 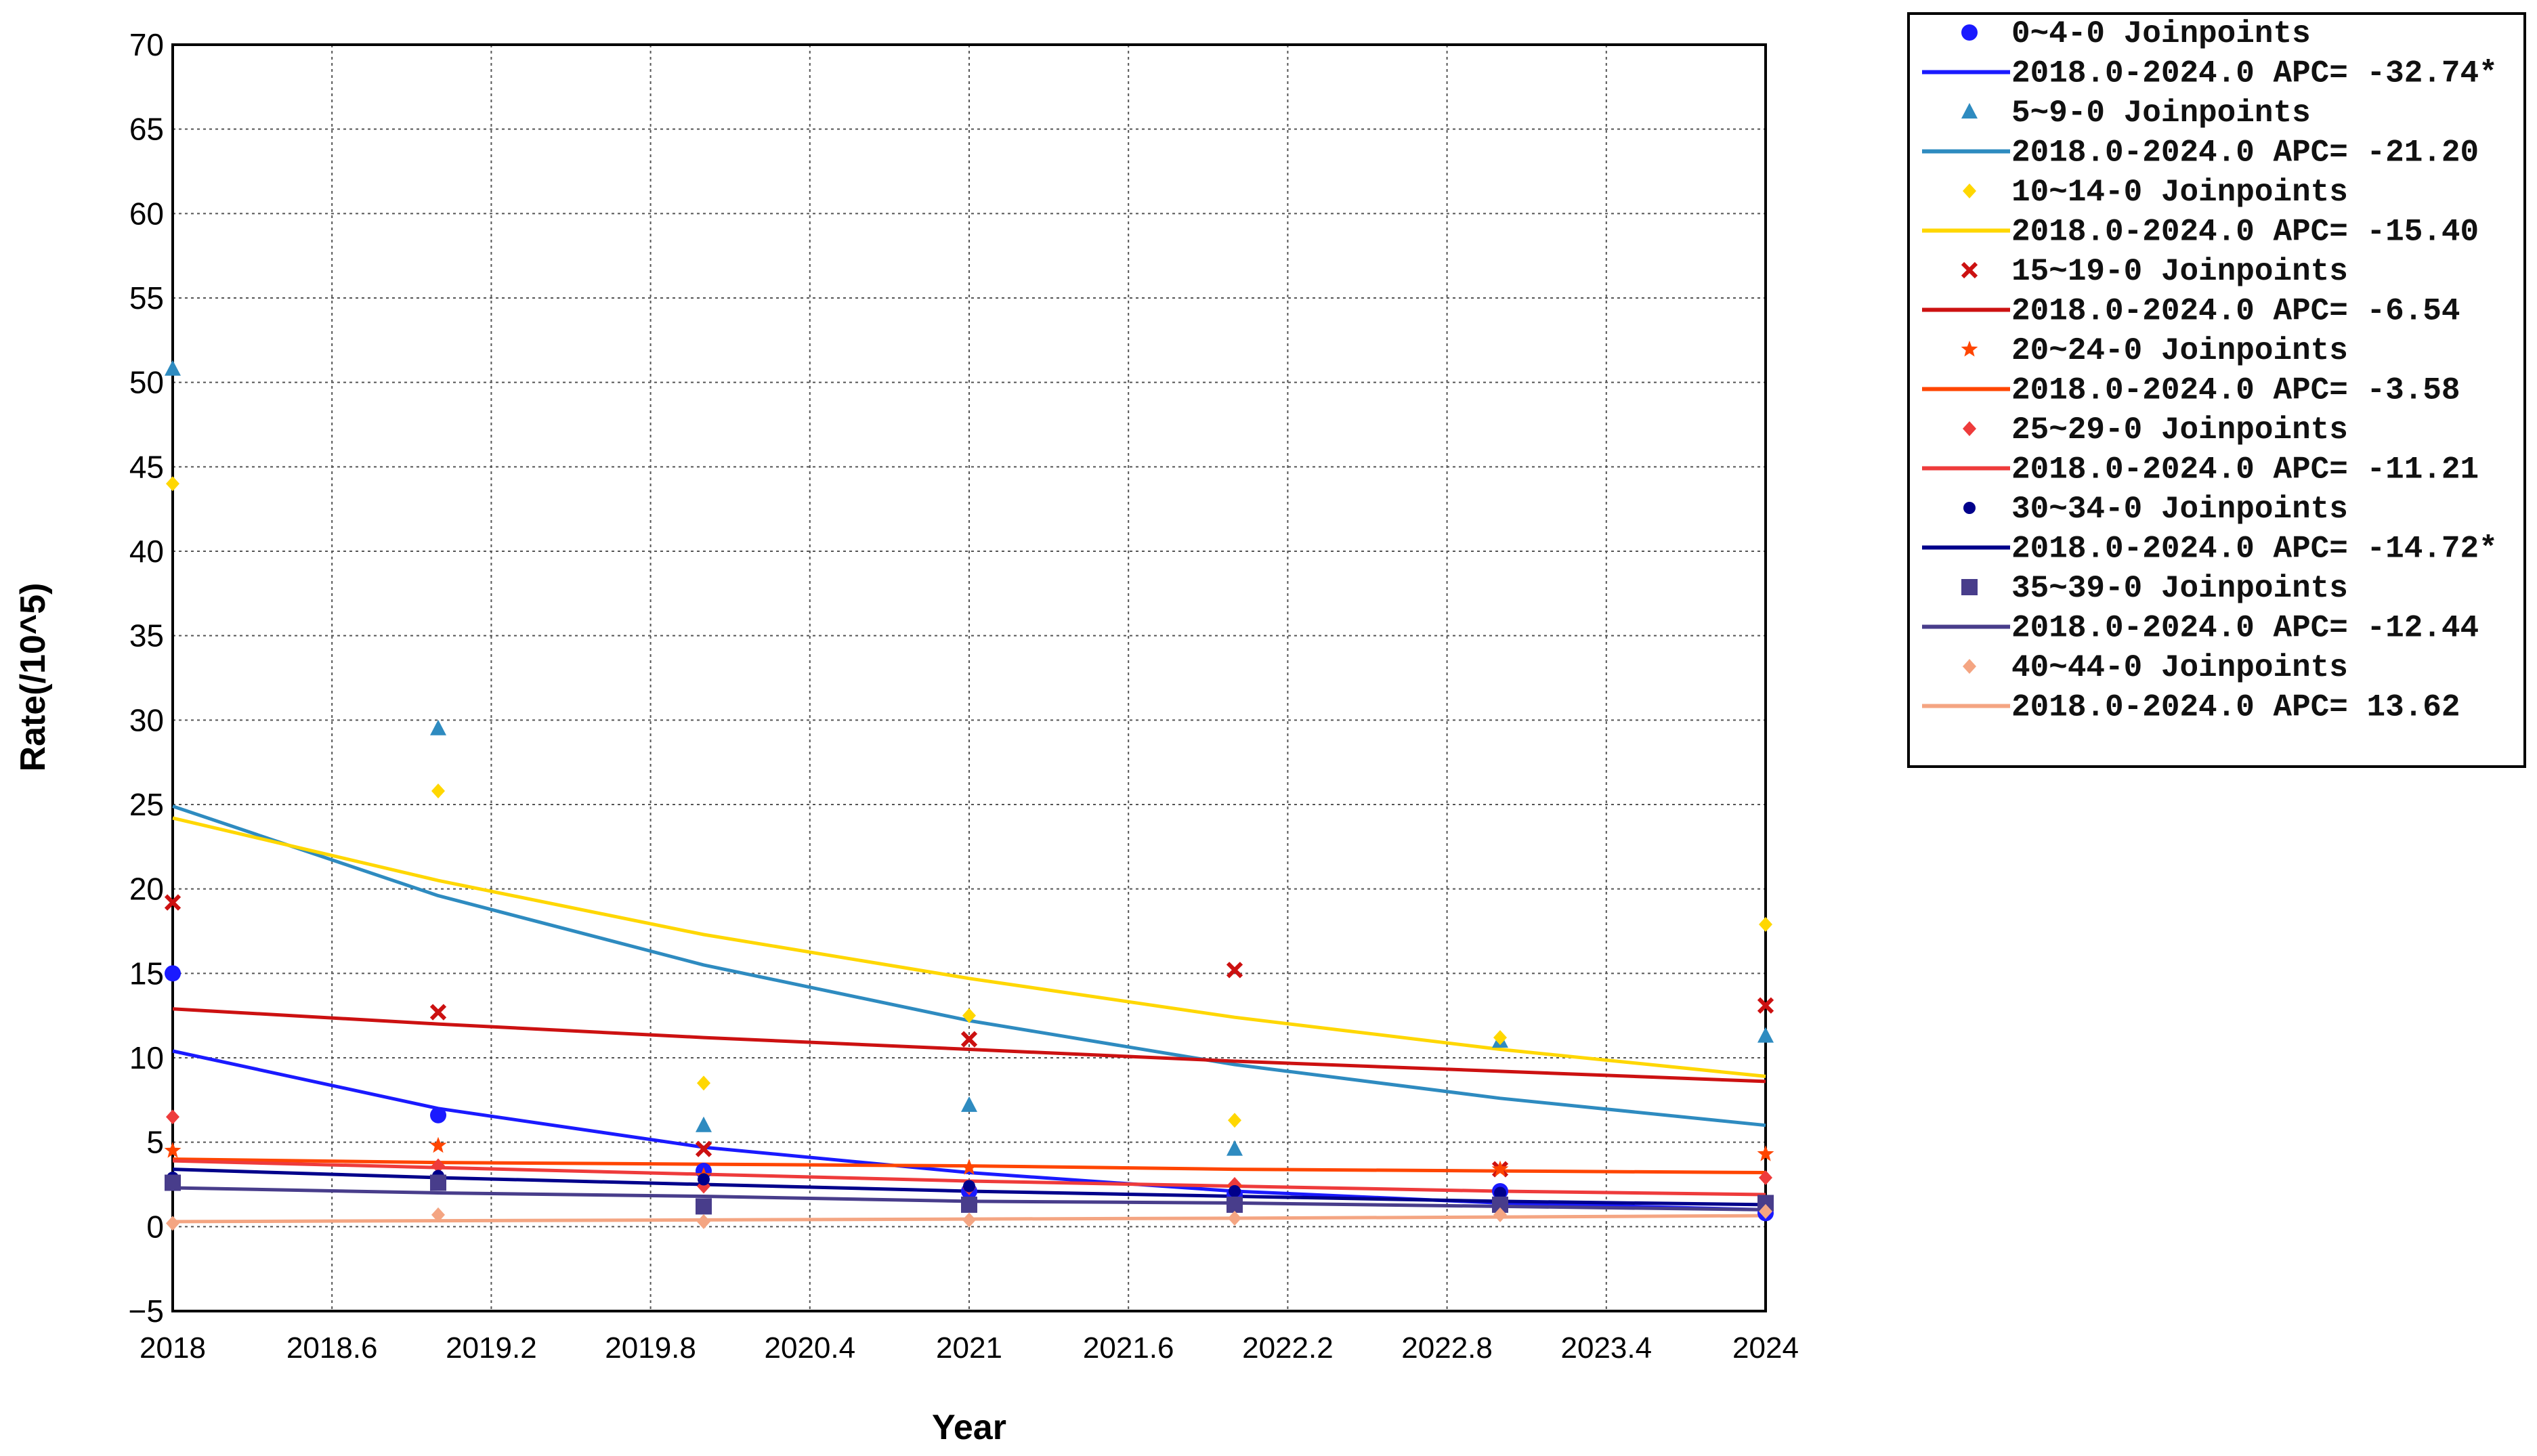 What do you see at coordinates (2179, 667) in the screenshot?
I see `legend-series-name: 40~44-0 Joinpoints` at bounding box center [2179, 667].